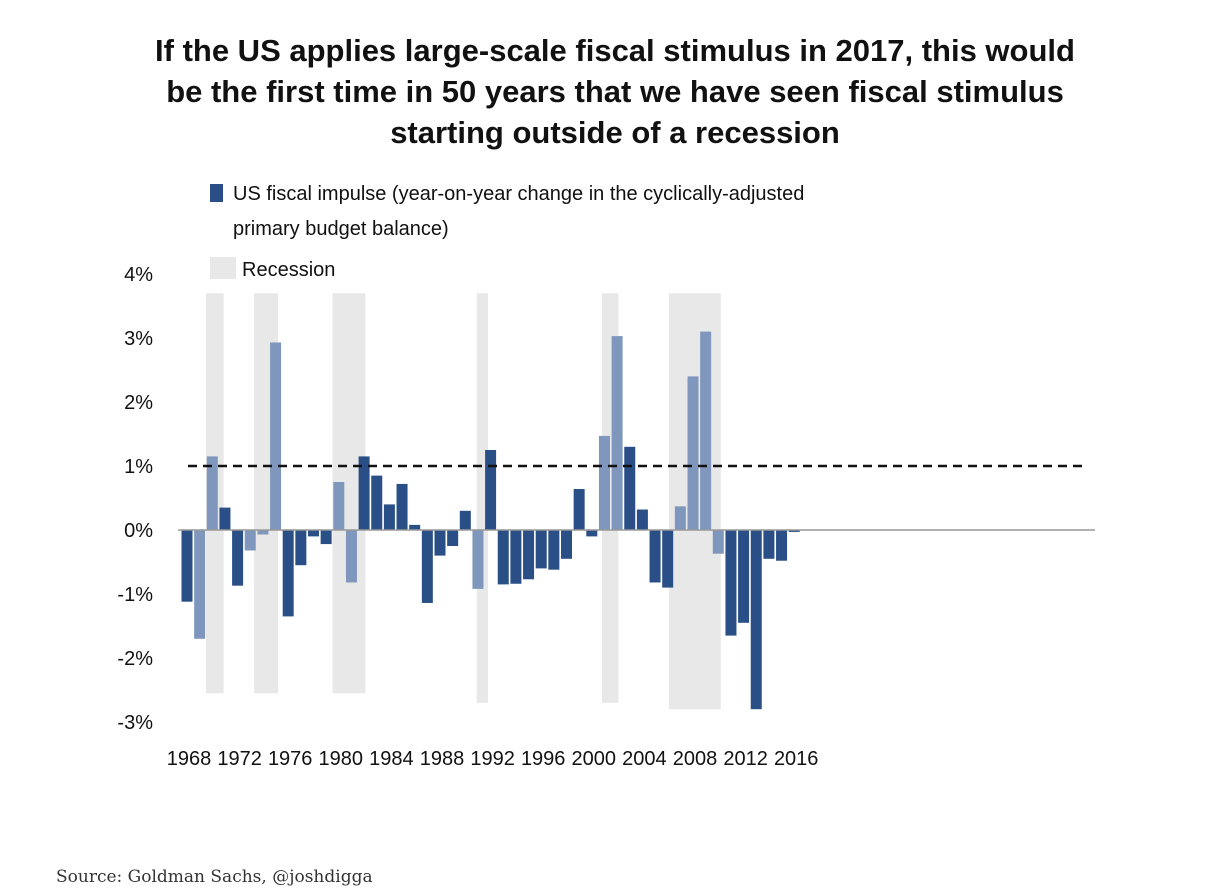 The height and width of the screenshot is (896, 1226). Describe the element at coordinates (138, 403) in the screenshot. I see `y-tick-label: 2%` at that location.